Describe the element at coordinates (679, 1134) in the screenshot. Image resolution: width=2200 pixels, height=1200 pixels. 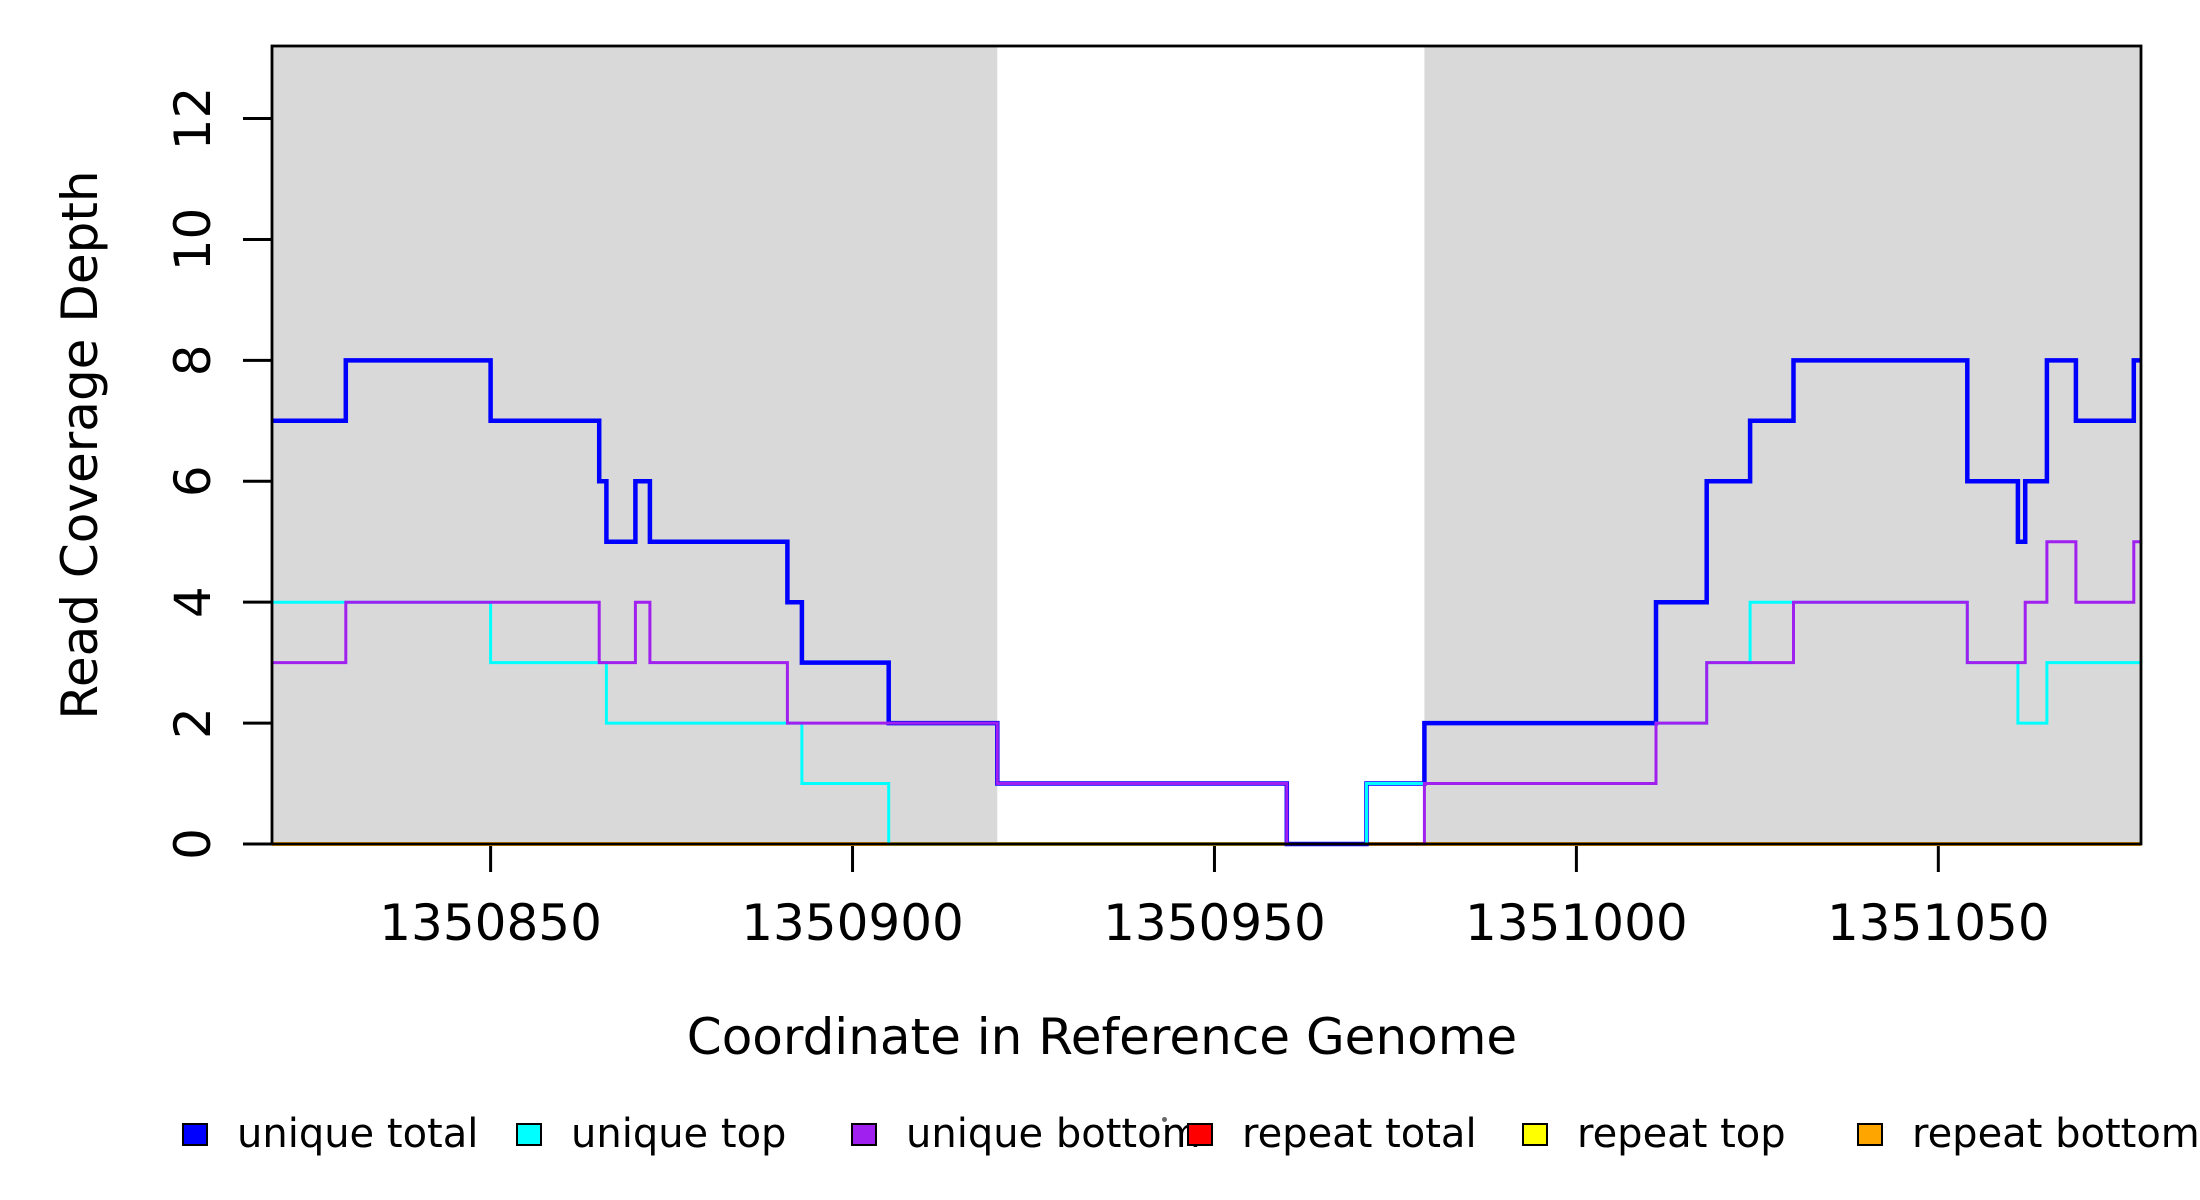
I see `legend-label-unique-top: unique top` at that location.